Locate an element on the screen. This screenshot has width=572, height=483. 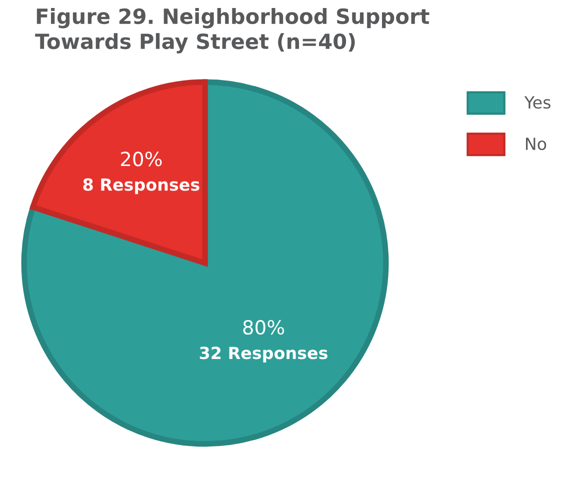
legend-label: No is located at coordinates (536, 144).